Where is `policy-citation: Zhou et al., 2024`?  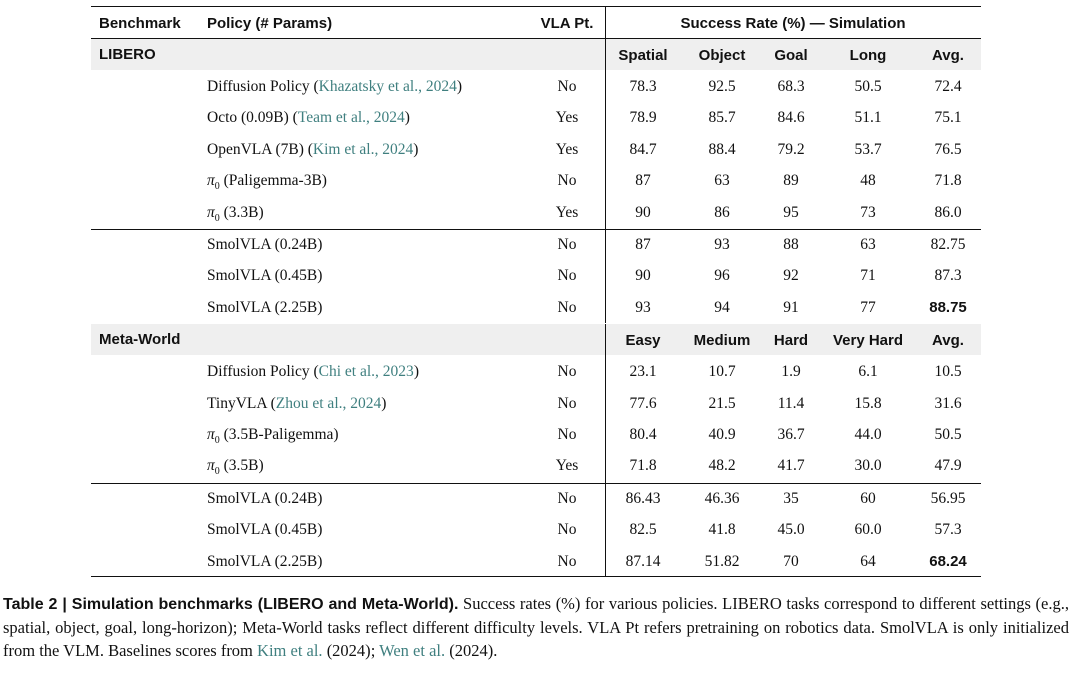 policy-citation: Zhou et al., 2024 is located at coordinates (328, 403).